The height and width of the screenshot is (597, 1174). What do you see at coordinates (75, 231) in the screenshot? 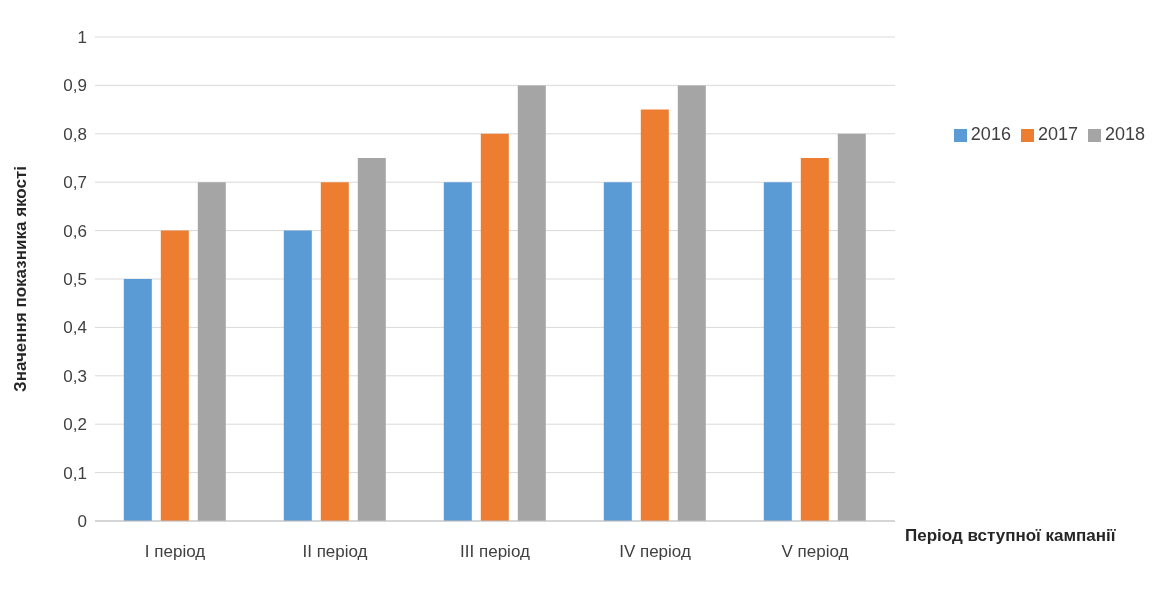
I see `y-tick-label: 0,6` at bounding box center [75, 231].